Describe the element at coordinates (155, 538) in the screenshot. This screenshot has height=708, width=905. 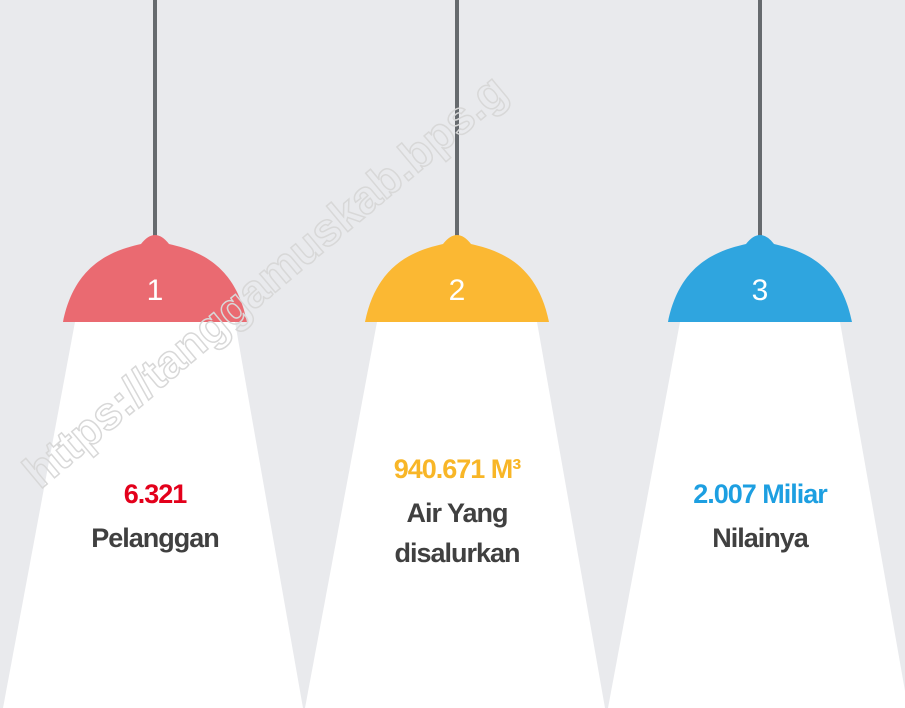
I see `label: Pelanggan` at that location.